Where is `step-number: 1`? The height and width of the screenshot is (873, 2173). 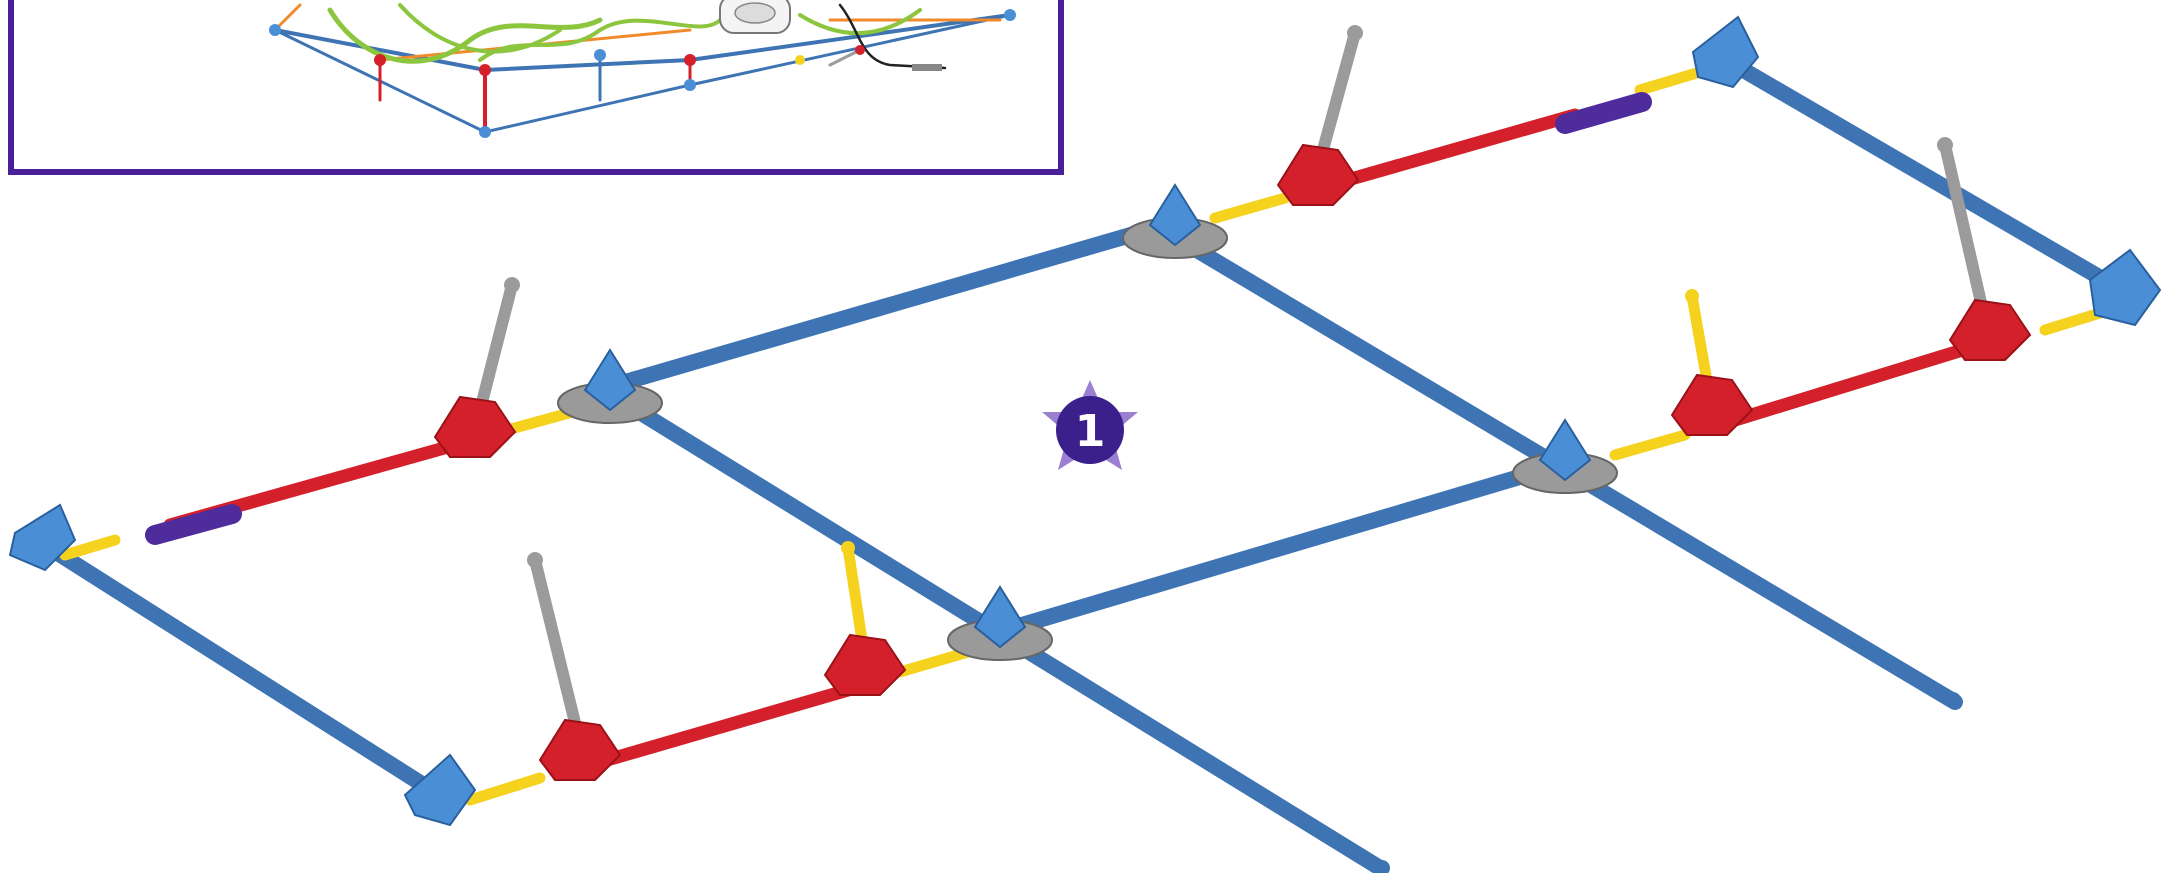 step-number: 1 is located at coordinates (1090, 431).